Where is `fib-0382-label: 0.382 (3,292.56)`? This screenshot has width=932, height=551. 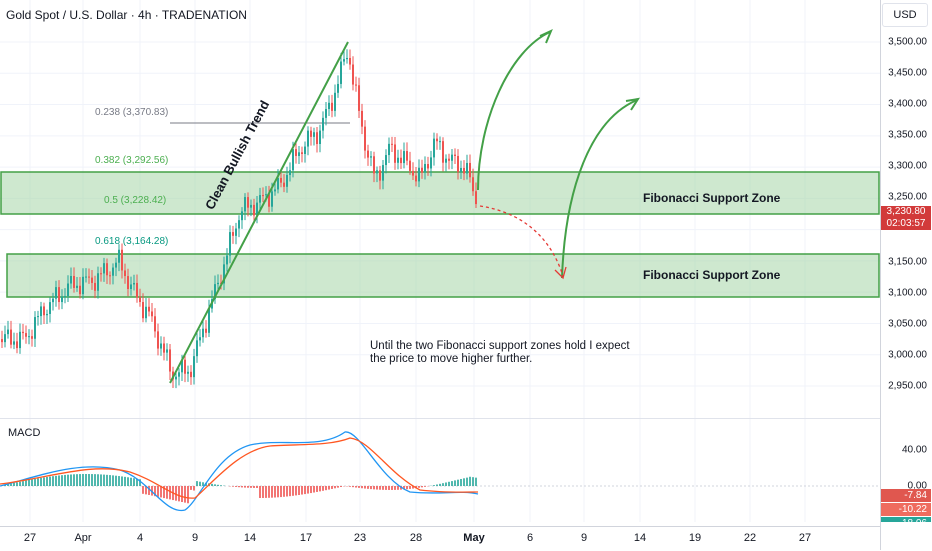 fib-0382-label: 0.382 (3,292.56) is located at coordinates (131, 160).